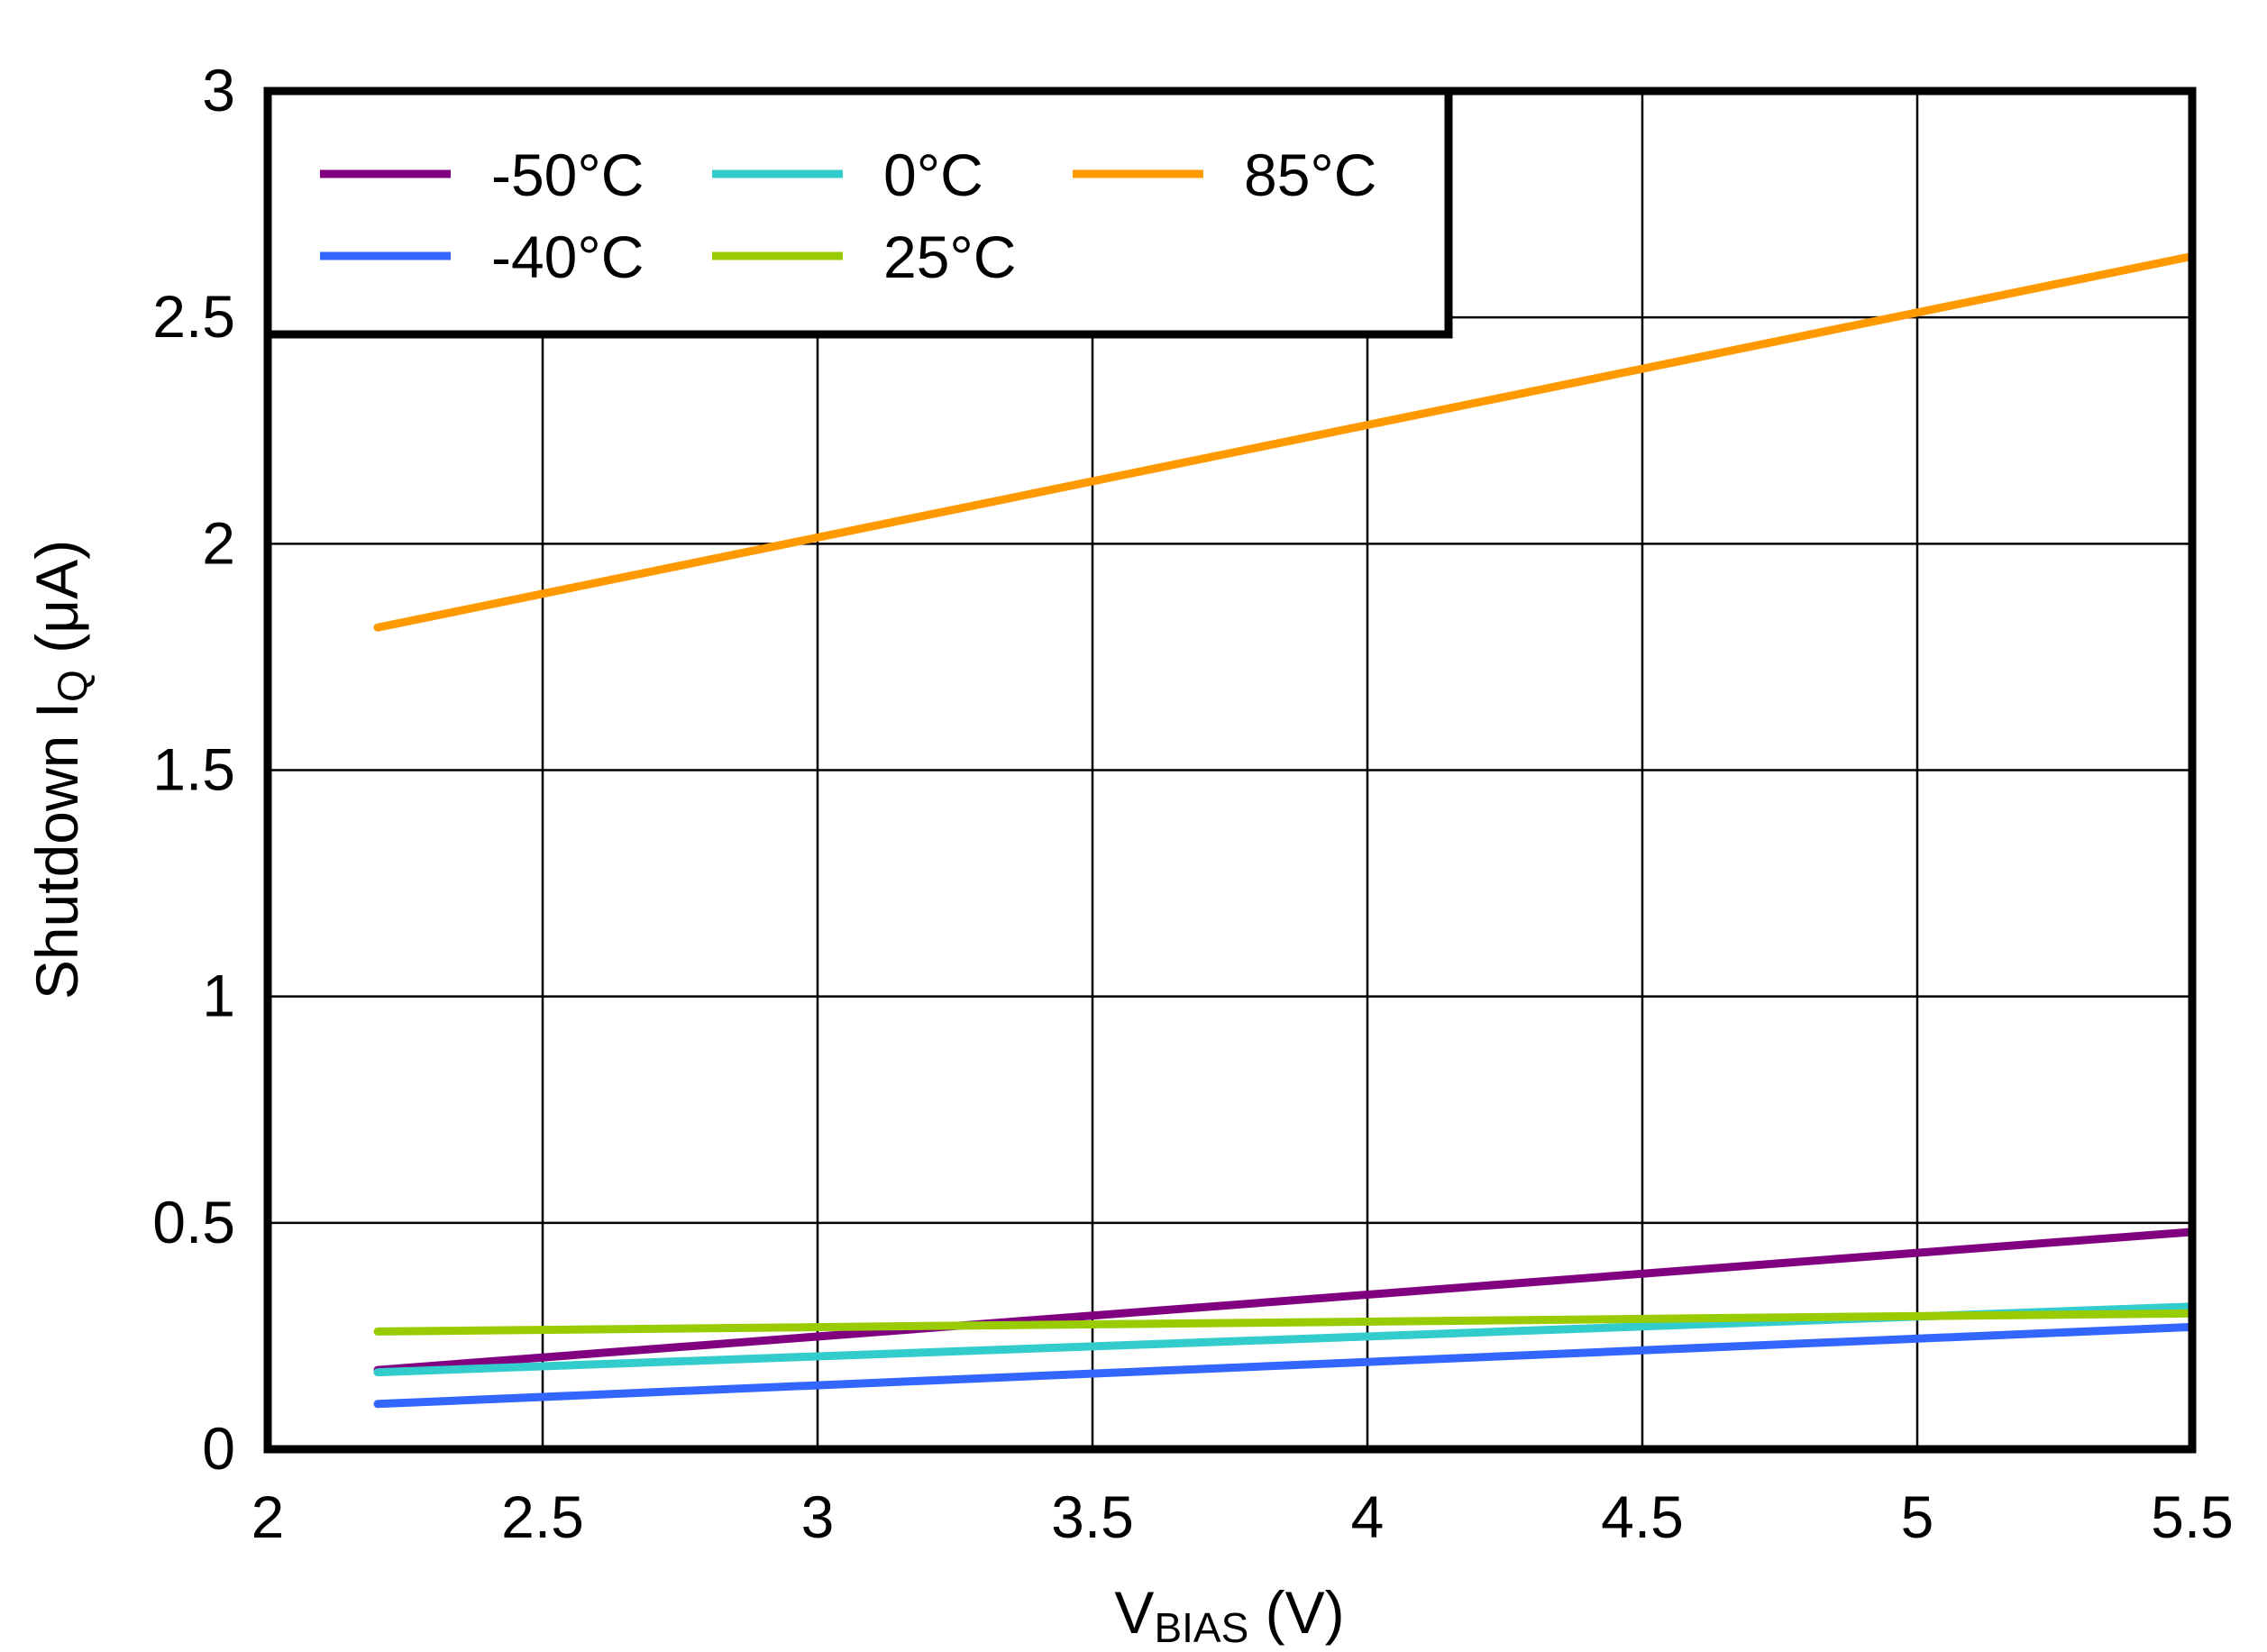 This screenshot has width=2267, height=1652. I want to click on legend-label: -40°C, so click(567, 257).